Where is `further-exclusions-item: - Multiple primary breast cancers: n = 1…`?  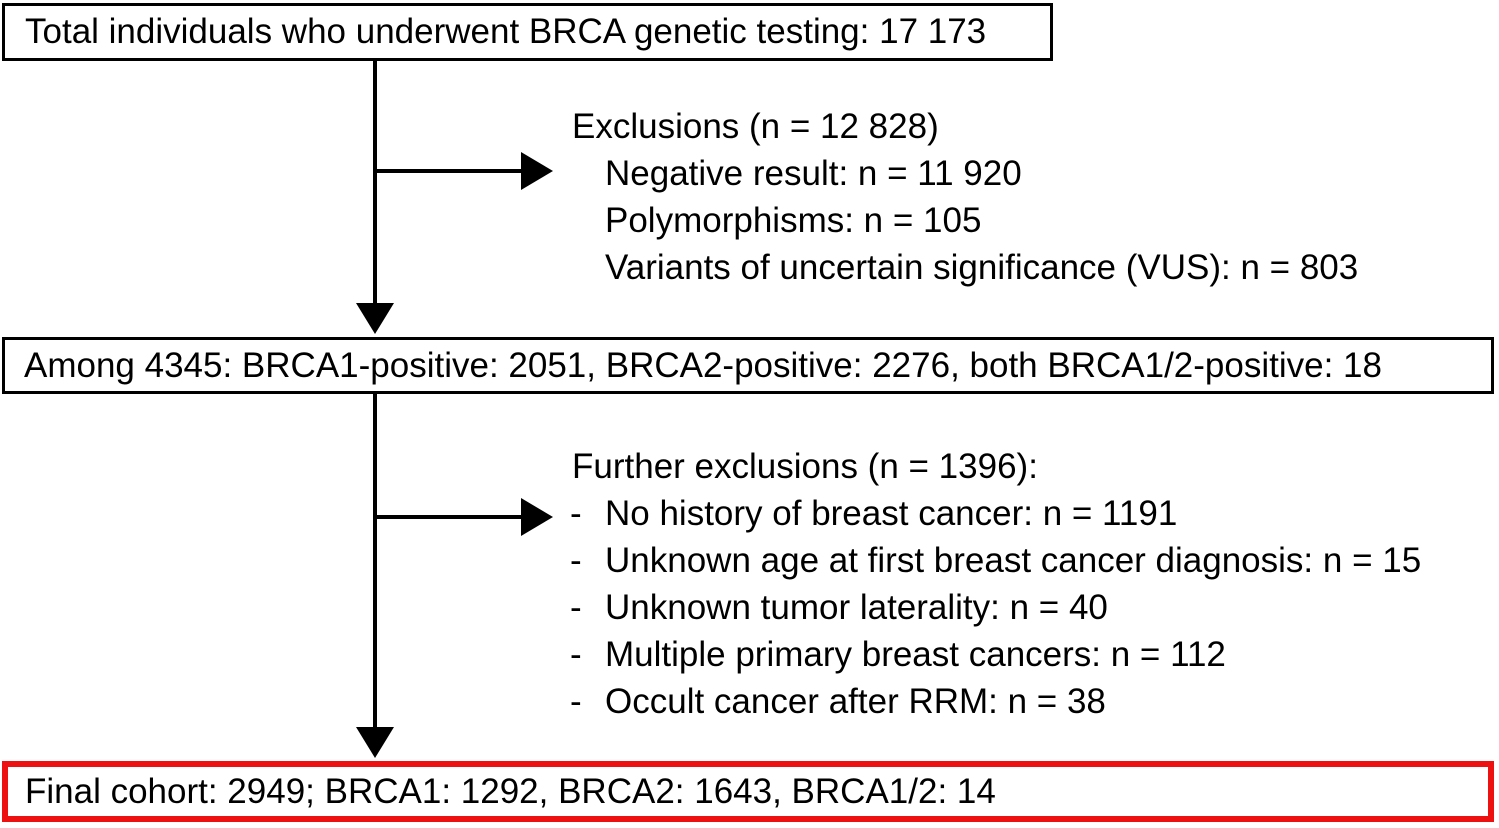 further-exclusions-item: - Multiple primary breast cancers: n = 1… is located at coordinates (995, 654).